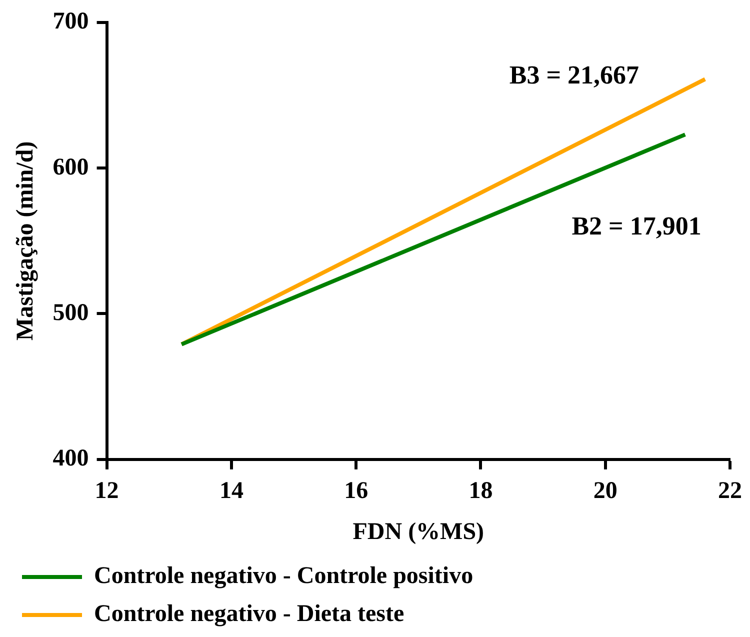 The image size is (750, 637). What do you see at coordinates (70, 167) in the screenshot?
I see `y-tick-label: 600` at bounding box center [70, 167].